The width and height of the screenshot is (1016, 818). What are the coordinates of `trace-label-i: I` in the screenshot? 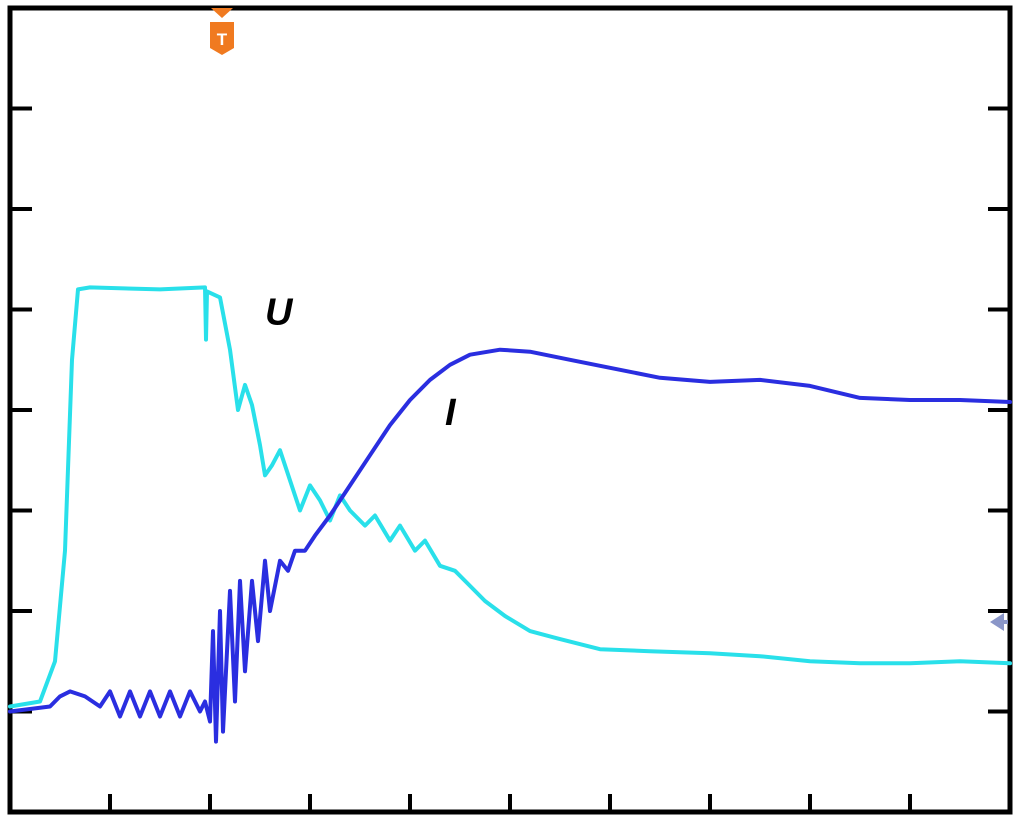 It's located at (451, 413).